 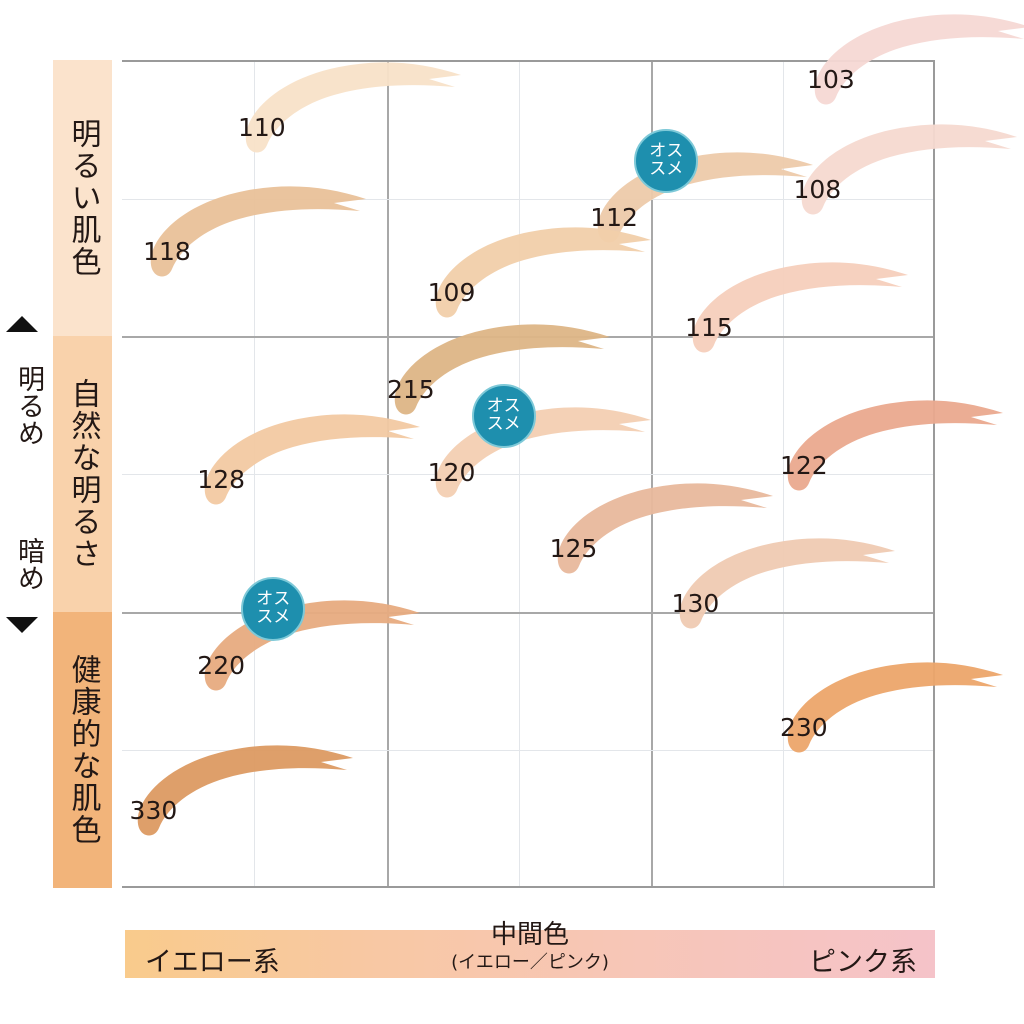 I want to click on shade-label: 220, so click(x=221, y=665).